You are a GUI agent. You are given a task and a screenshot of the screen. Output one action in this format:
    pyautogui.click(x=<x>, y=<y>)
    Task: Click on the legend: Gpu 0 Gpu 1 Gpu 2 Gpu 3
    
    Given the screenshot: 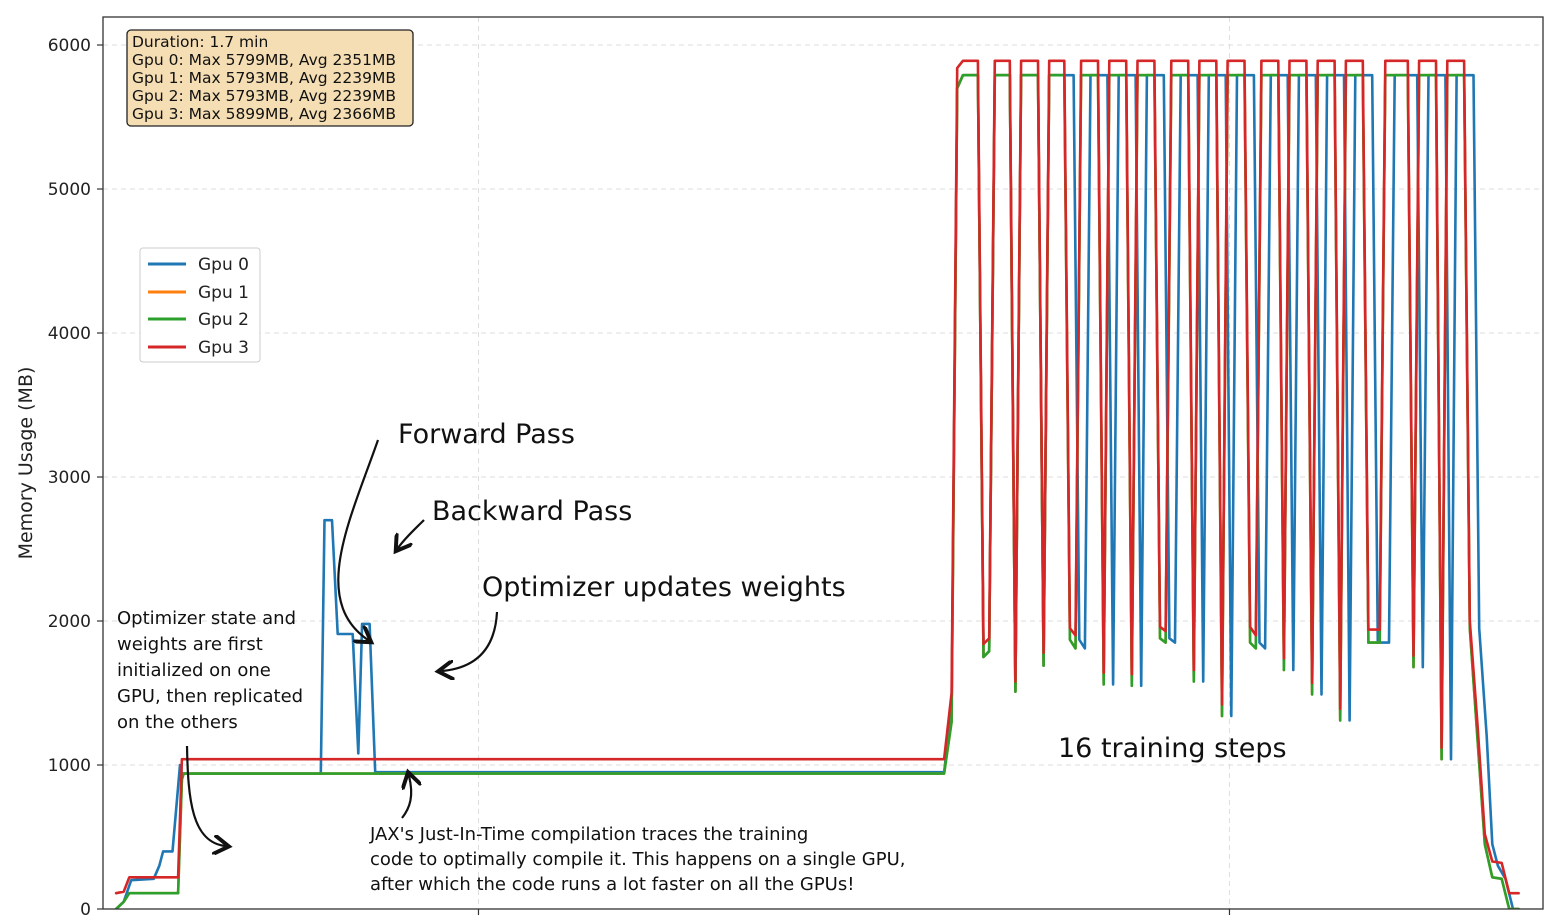 What is the action you would take?
    pyautogui.click(x=200, y=305)
    